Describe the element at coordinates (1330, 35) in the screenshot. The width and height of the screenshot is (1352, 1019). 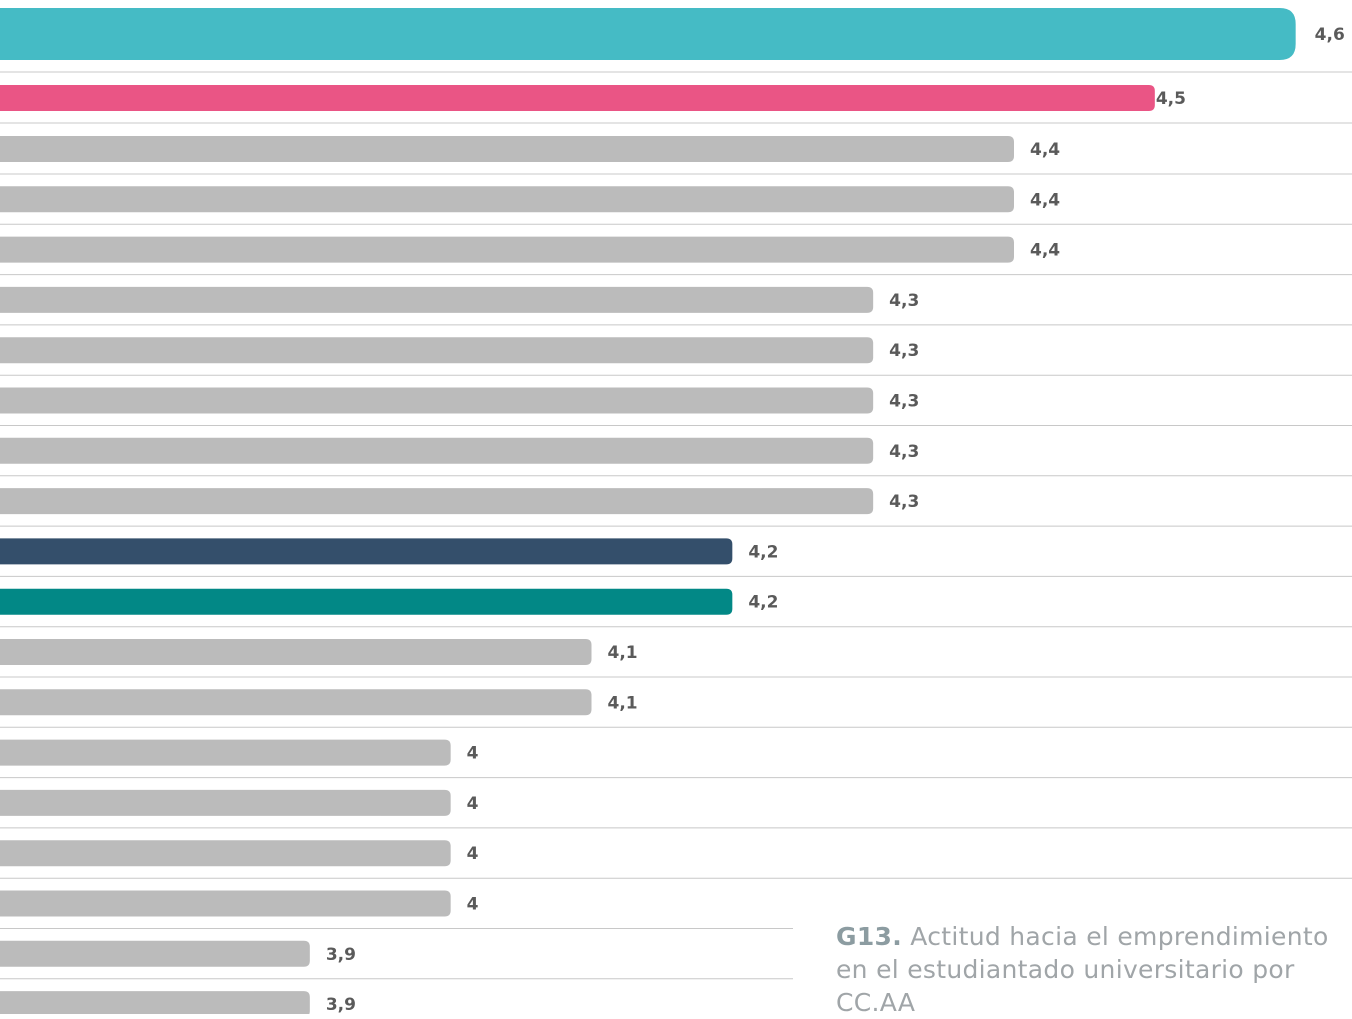
I see `value-label: 4,6` at that location.